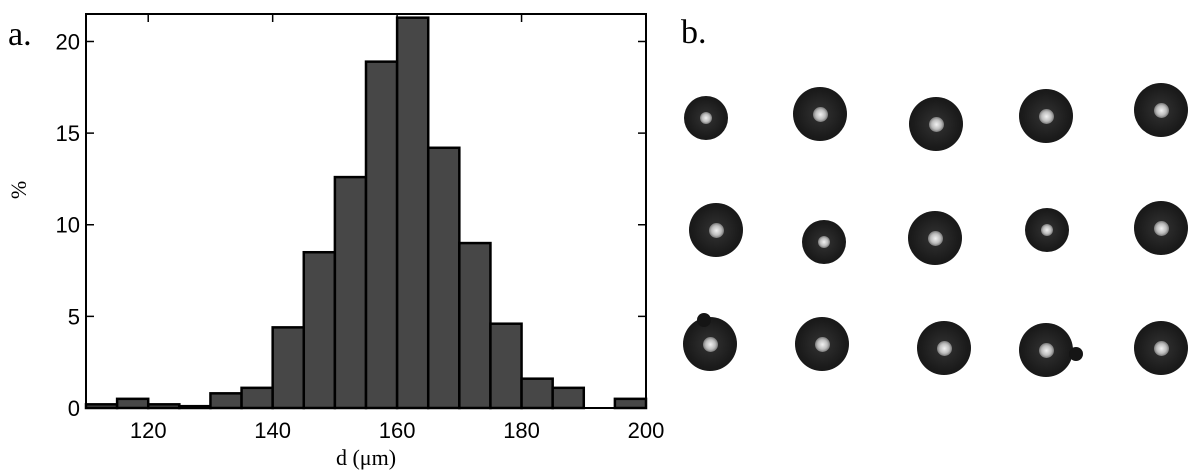 The image size is (1188, 470). What do you see at coordinates (68, 41) in the screenshot?
I see `y-tick-label: 20` at bounding box center [68, 41].